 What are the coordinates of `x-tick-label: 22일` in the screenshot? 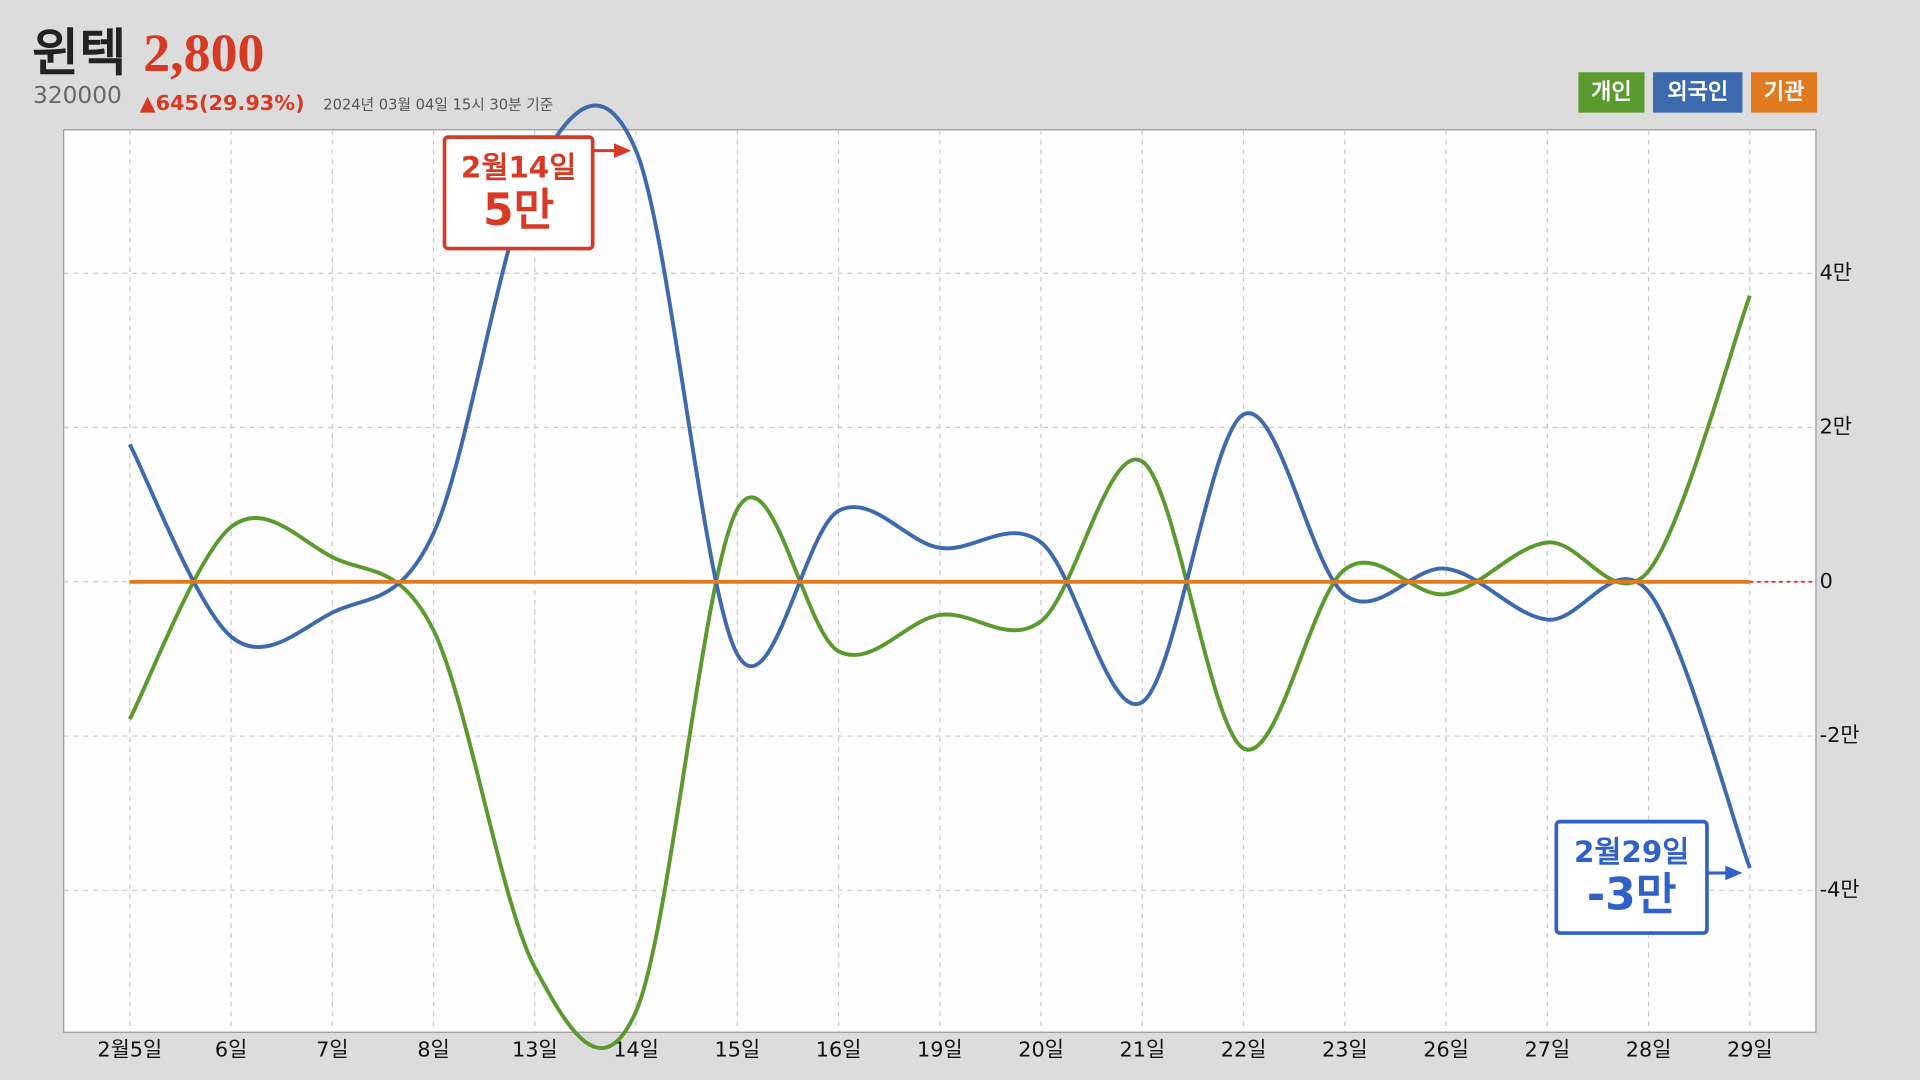 It's located at (1244, 1050).